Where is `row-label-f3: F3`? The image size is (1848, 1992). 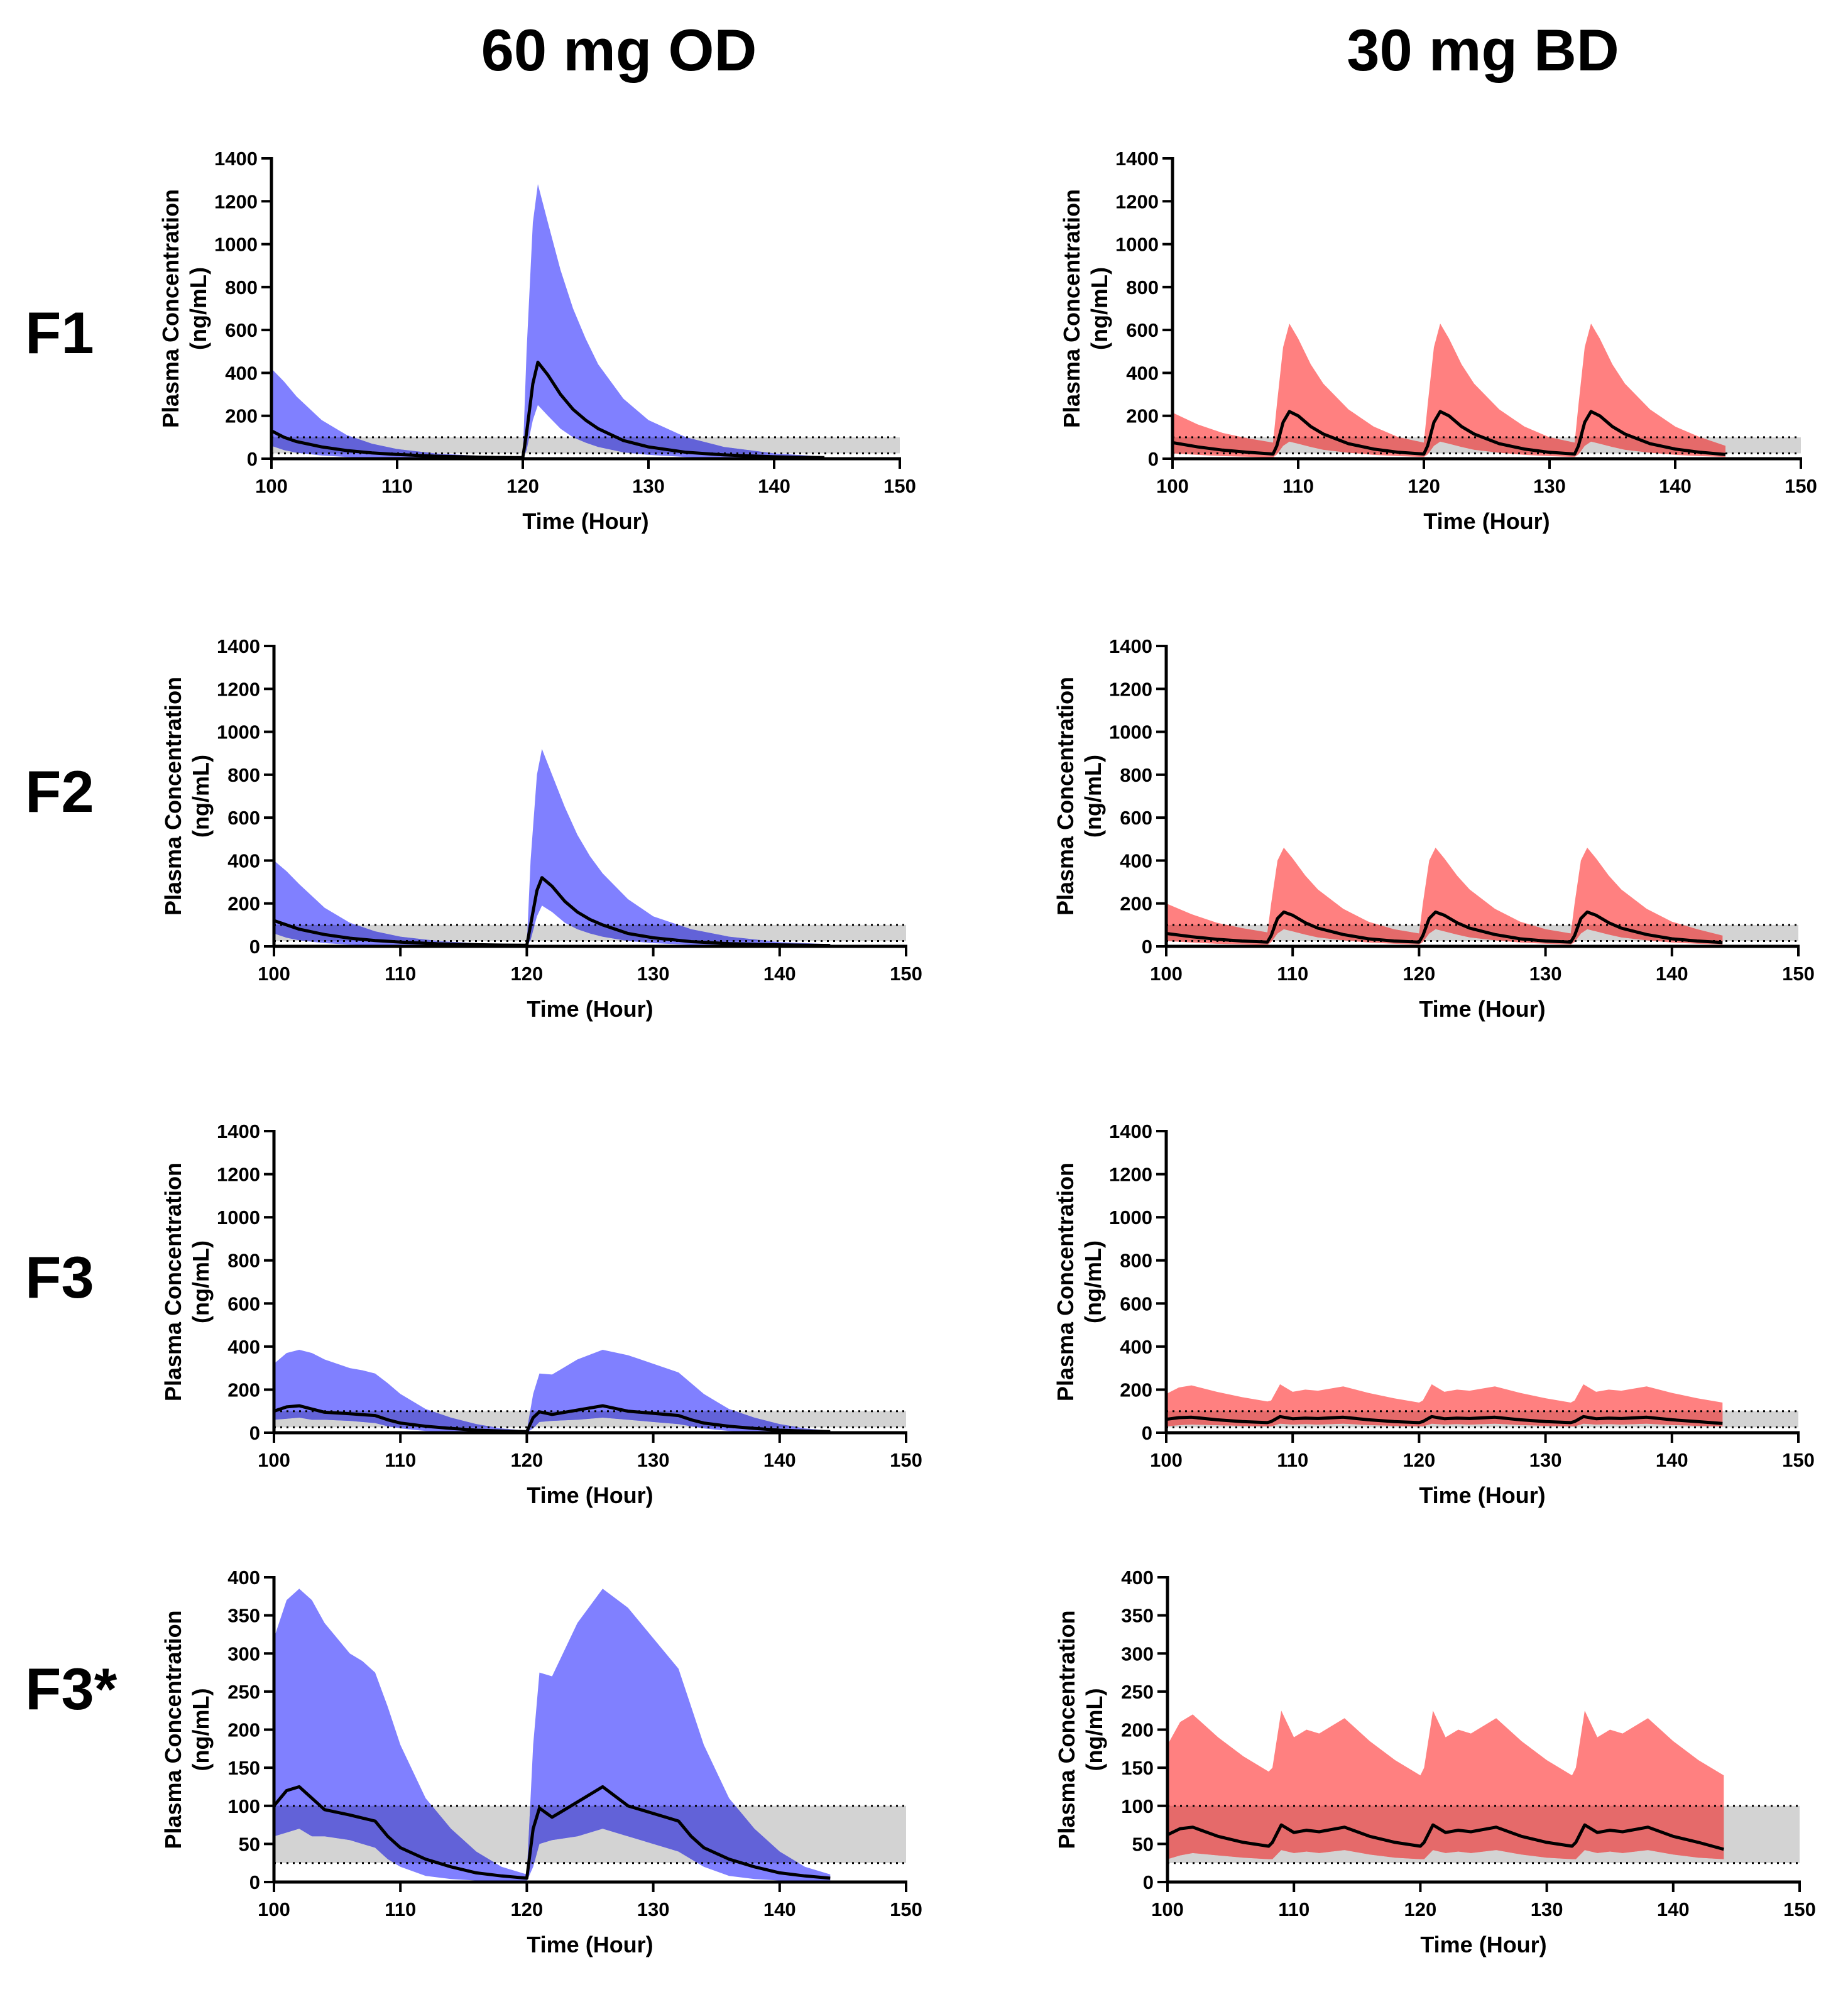 row-label-f3: F3 is located at coordinates (59, 1277).